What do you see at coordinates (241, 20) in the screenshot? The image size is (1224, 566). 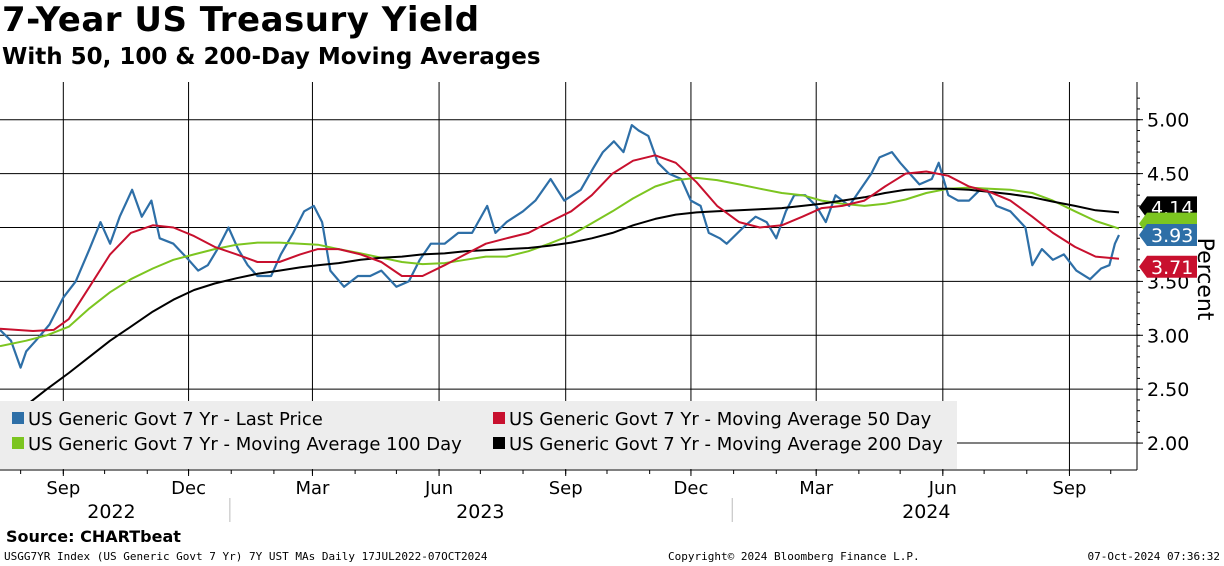 I see `chart-title: 7-Year US Treasury Yield` at bounding box center [241, 20].